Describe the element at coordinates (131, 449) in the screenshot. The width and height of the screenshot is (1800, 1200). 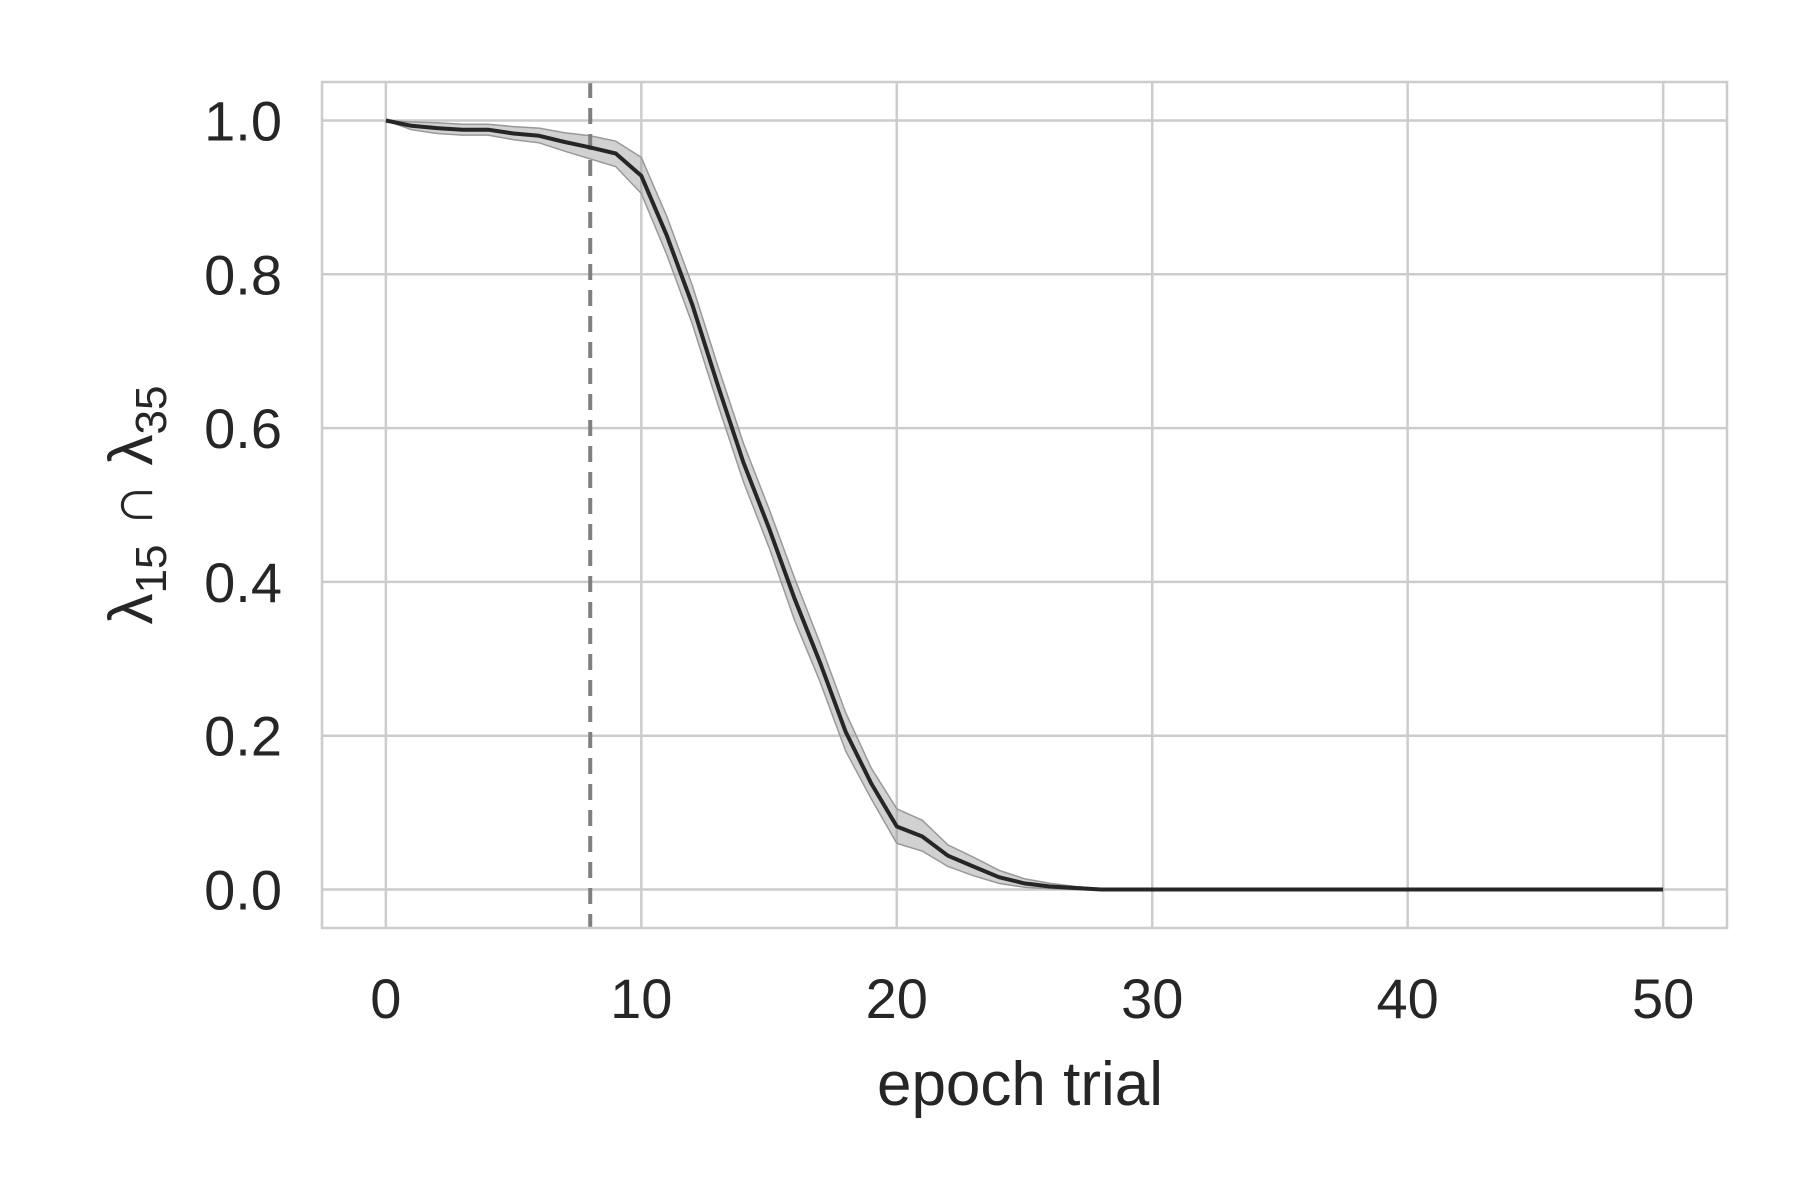
I see `y-label-lambda-2: λ` at that location.